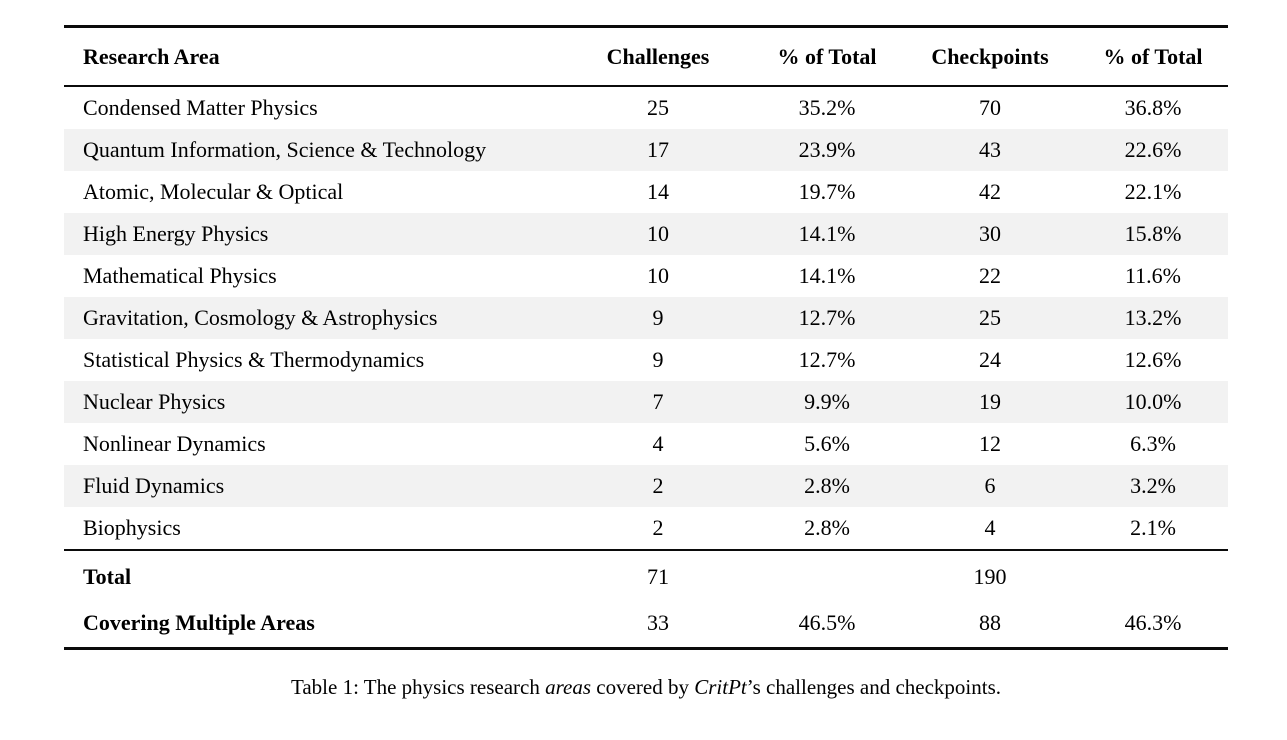  I want to click on cell-checkpoints: 22, so click(990, 275).